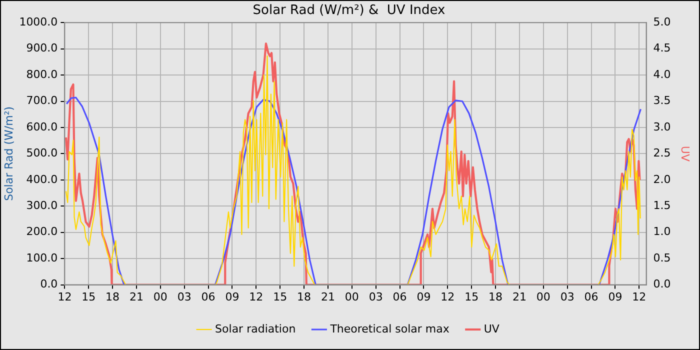 This screenshot has width=700, height=350. Describe the element at coordinates (662, 74) in the screenshot. I see `y2-tick-label: 4.0` at that location.